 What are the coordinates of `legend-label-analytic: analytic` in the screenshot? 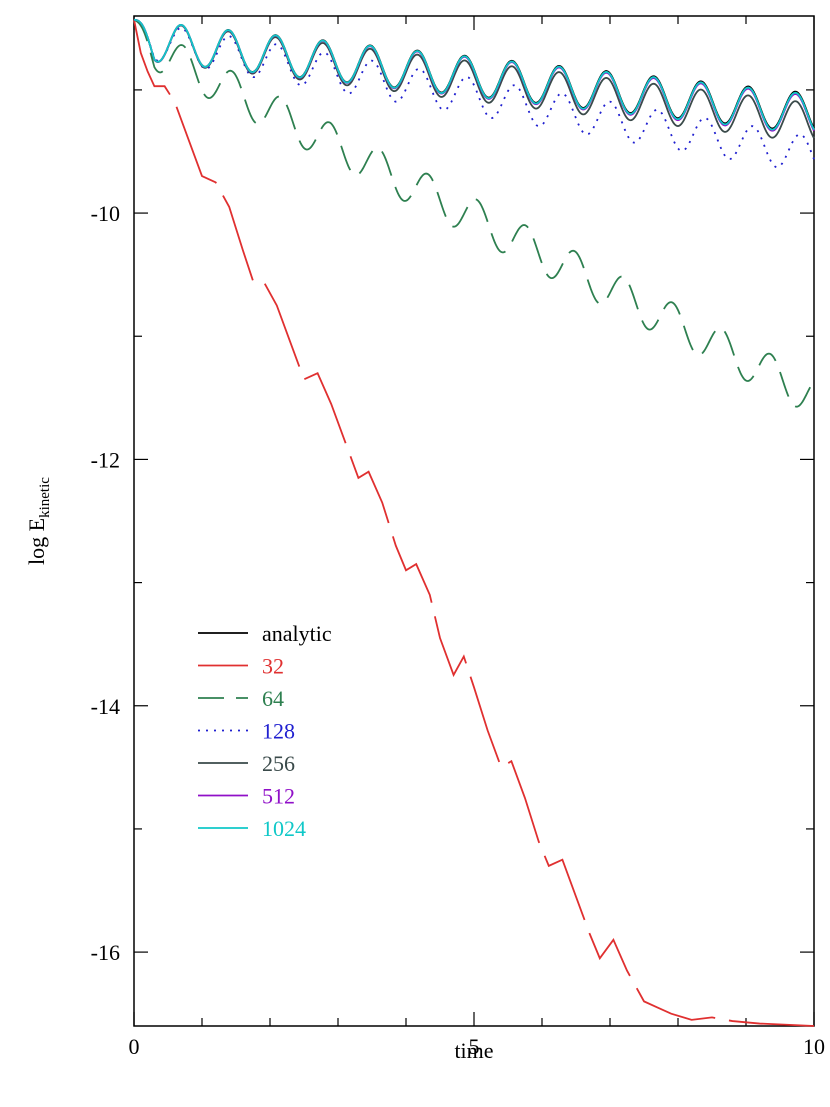 It's located at (297, 633).